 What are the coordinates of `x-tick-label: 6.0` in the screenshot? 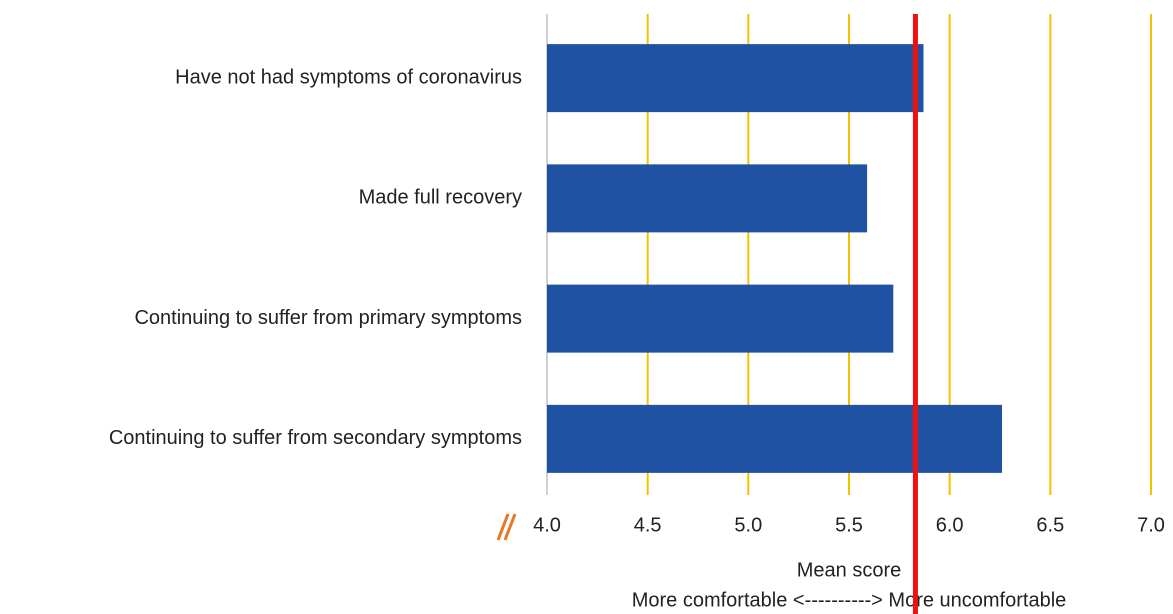 It's located at (950, 525).